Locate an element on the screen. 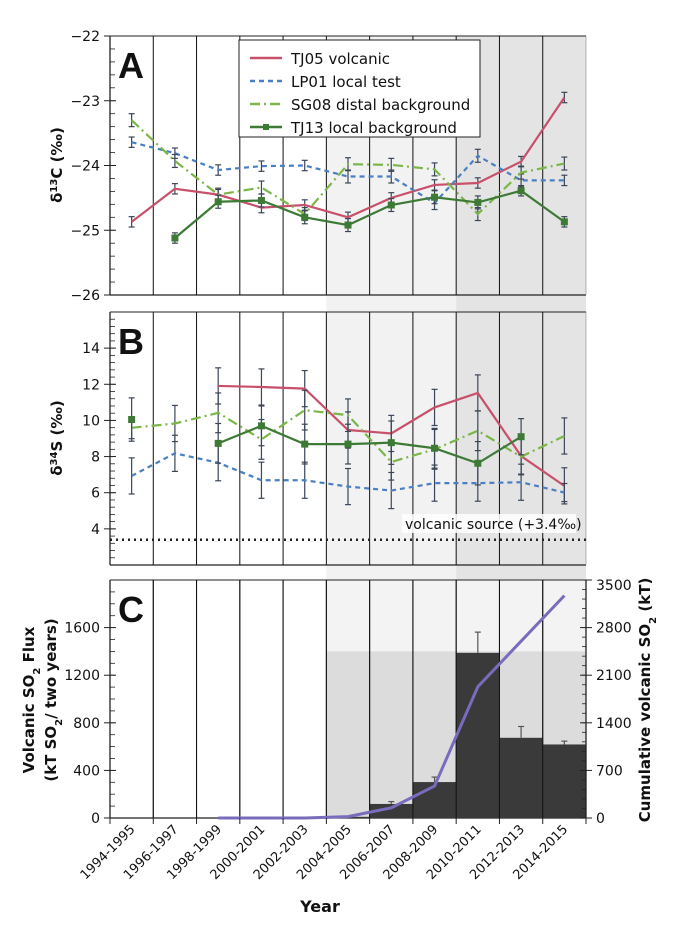  right-y-tick-label: 1400 is located at coordinates (614, 724).